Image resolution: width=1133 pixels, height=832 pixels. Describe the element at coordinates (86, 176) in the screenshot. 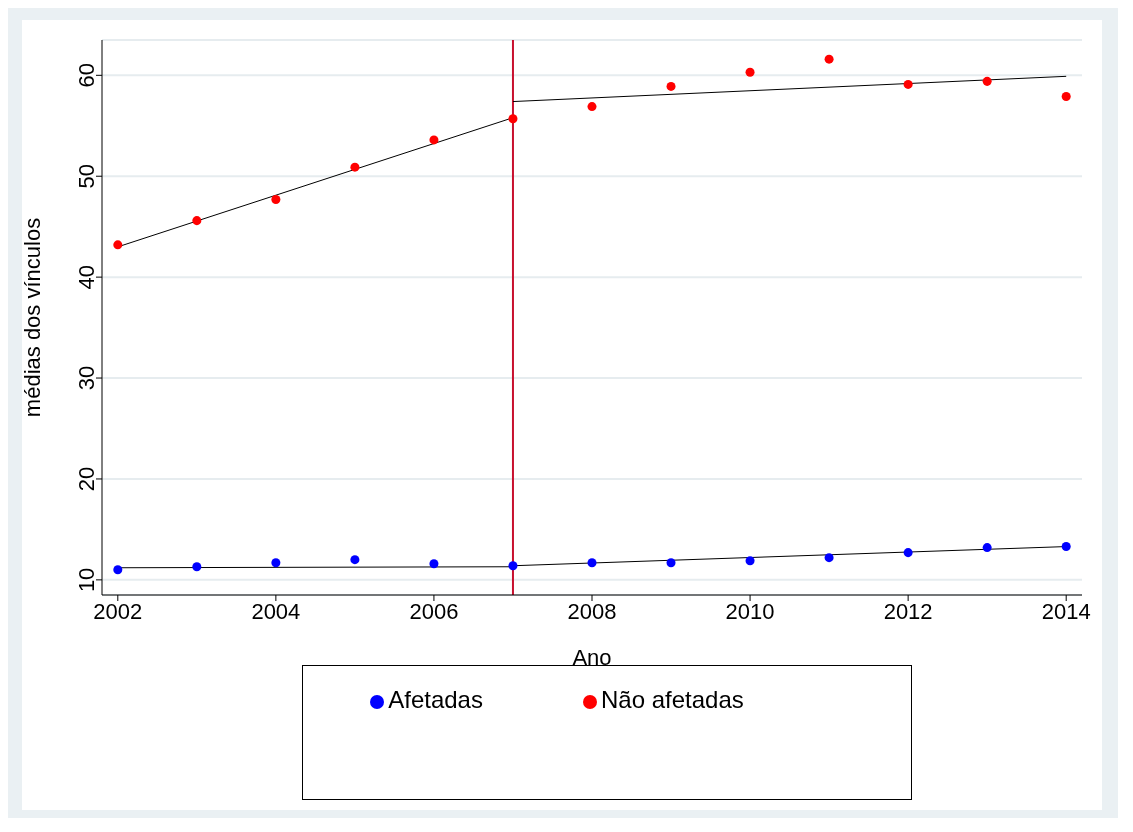

I see `y-tick-label: 50` at that location.